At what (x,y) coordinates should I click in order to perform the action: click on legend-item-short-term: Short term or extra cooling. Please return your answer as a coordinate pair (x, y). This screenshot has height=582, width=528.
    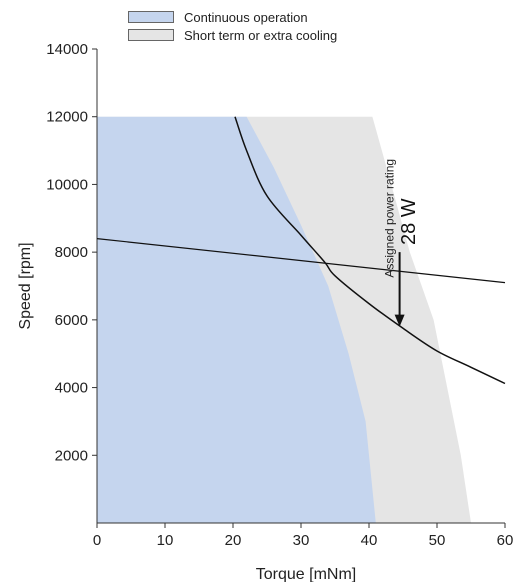
    Looking at the image, I should click on (232, 35).